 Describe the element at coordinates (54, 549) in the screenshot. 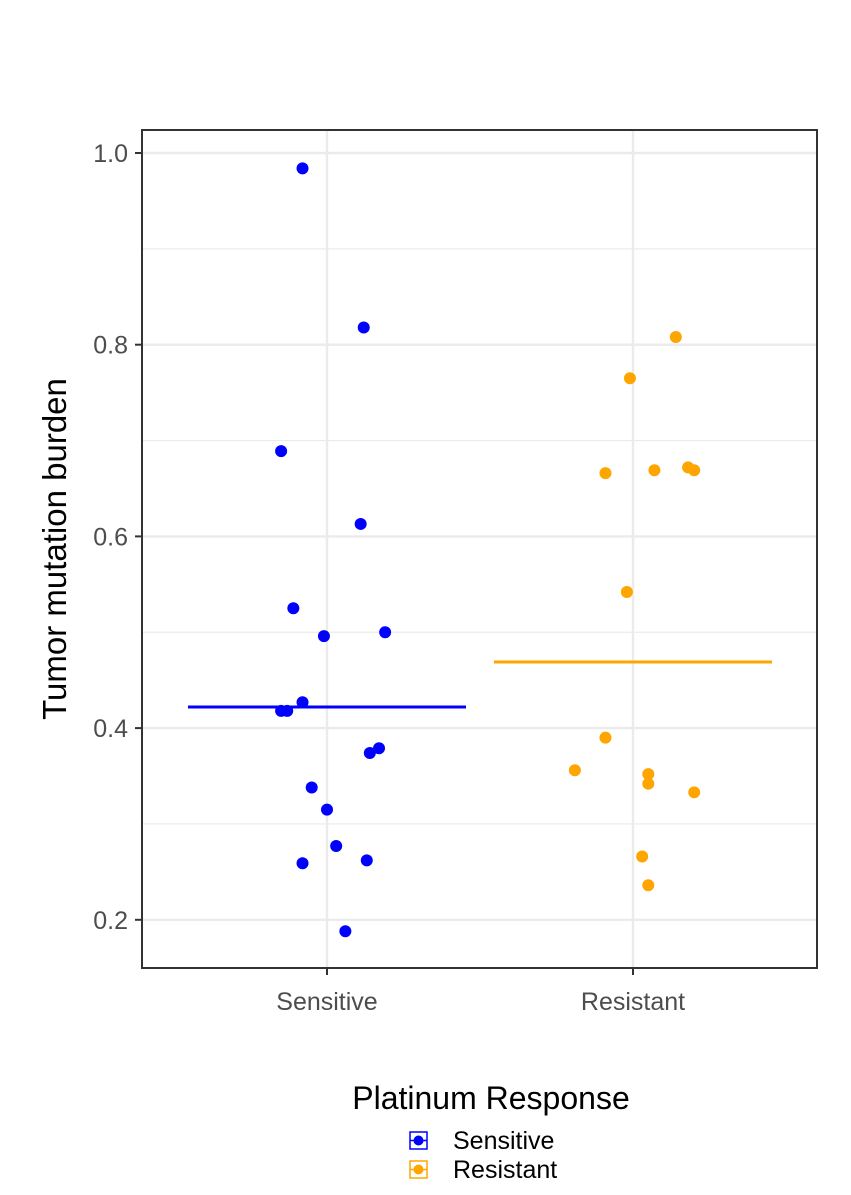

I see `y-axis-title: Tumor mutation burden` at that location.